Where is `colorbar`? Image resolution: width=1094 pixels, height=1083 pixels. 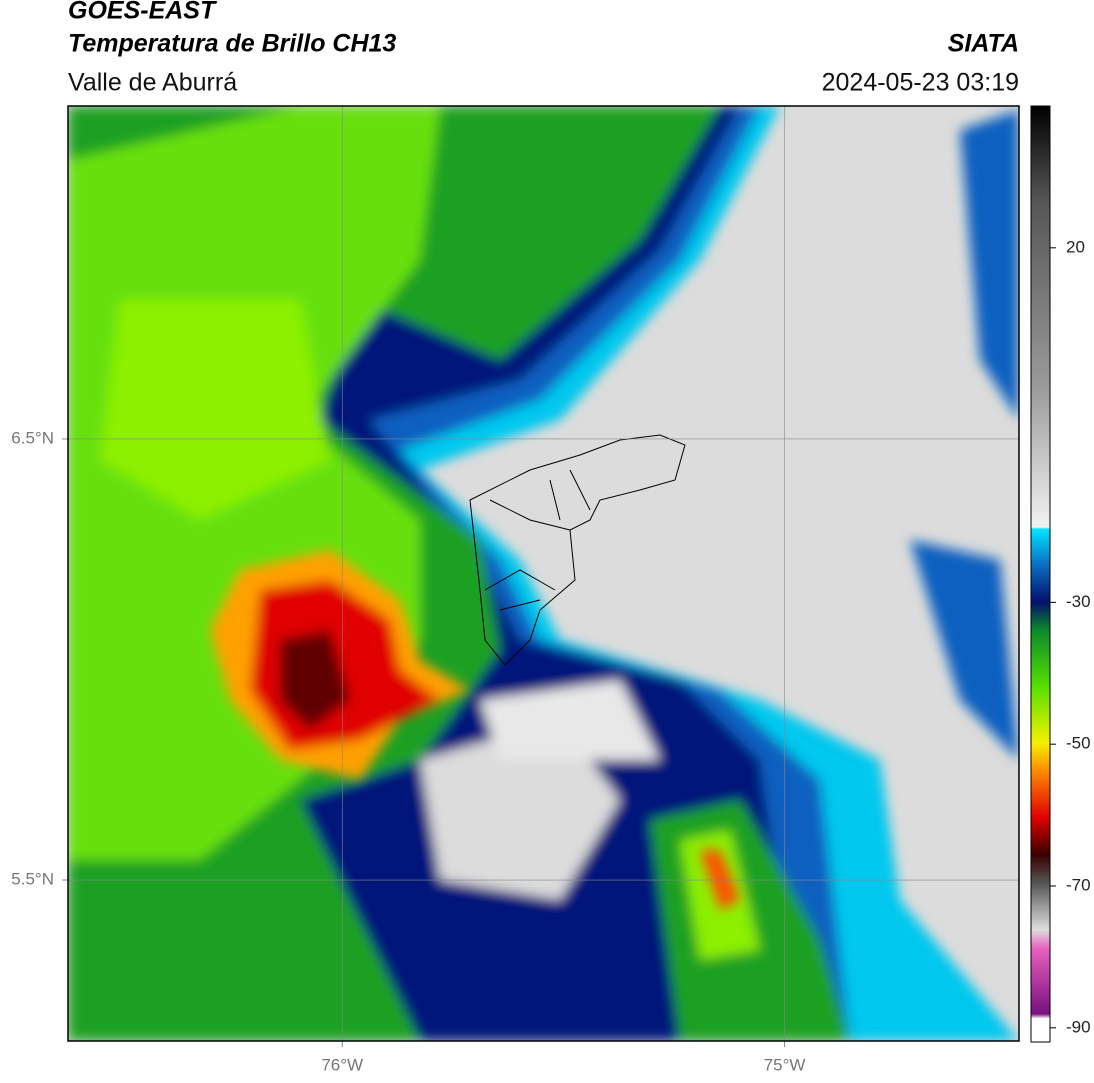 colorbar is located at coordinates (1040, 574).